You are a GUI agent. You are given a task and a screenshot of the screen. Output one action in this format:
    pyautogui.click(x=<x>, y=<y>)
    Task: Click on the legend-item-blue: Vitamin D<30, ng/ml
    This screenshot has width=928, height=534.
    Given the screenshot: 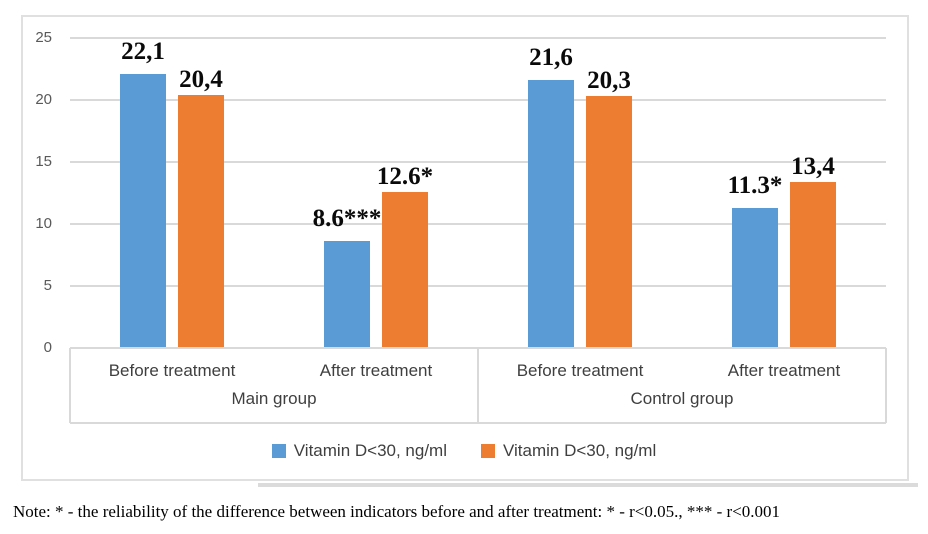 What is the action you would take?
    pyautogui.click(x=359, y=451)
    